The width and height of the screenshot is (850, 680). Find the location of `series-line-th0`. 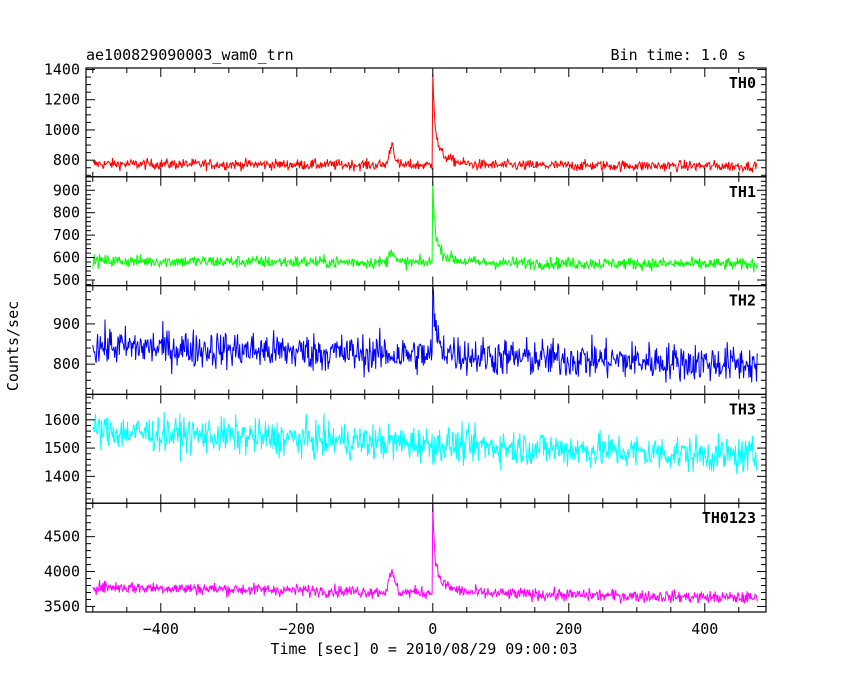

series-line-th0 is located at coordinates (425, 123).